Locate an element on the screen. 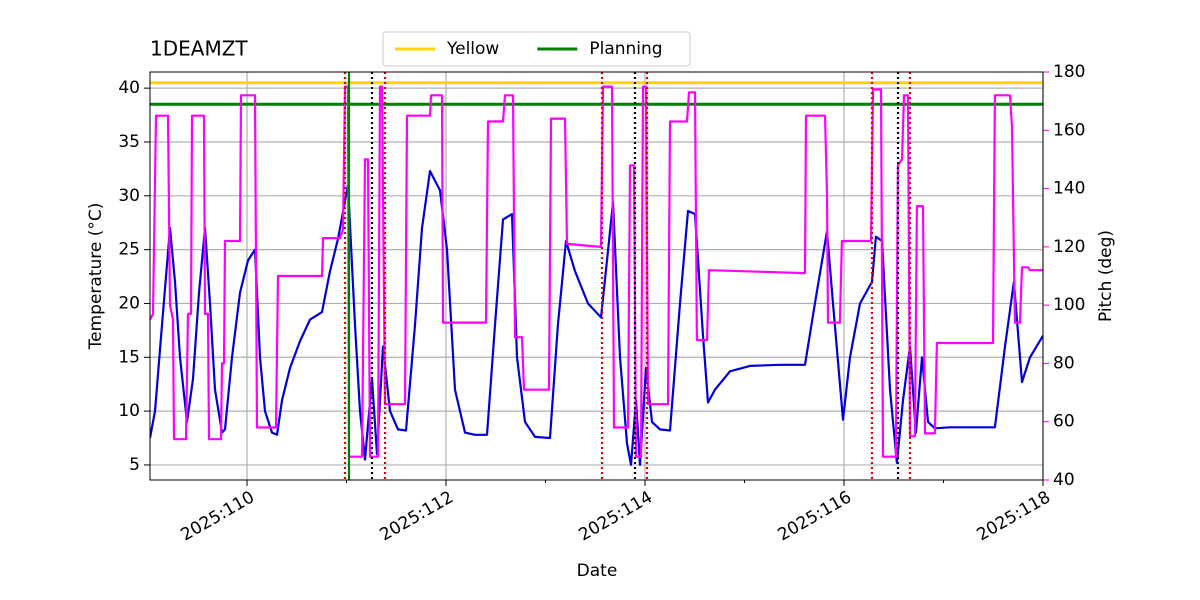  x-tick-label: 2025:110 is located at coordinates (217, 516).